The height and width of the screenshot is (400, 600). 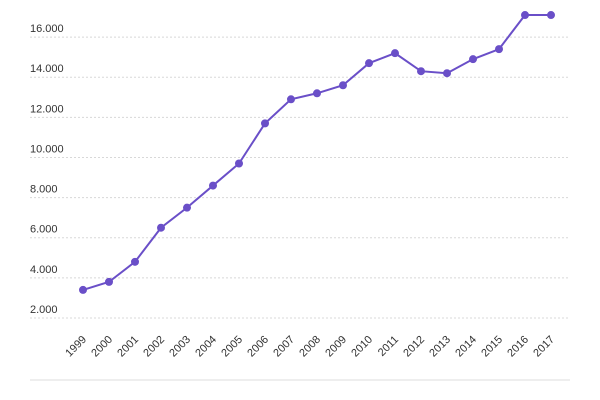 I want to click on x-tick-label: 2012, so click(x=414, y=347).